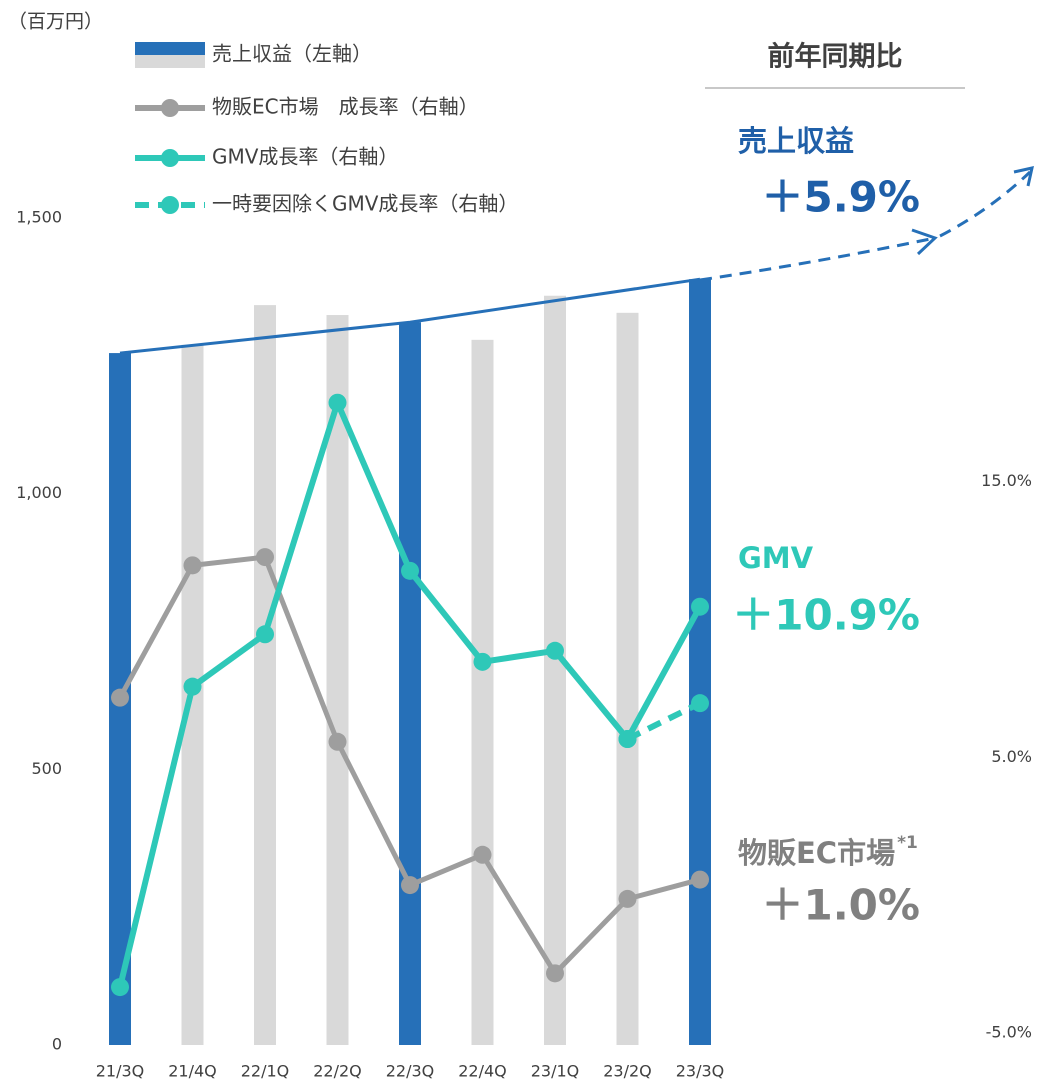 This screenshot has height=1085, width=1038. Describe the element at coordinates (292, 54) in the screenshot. I see `legend-label: 売上収益（左軸）` at that location.